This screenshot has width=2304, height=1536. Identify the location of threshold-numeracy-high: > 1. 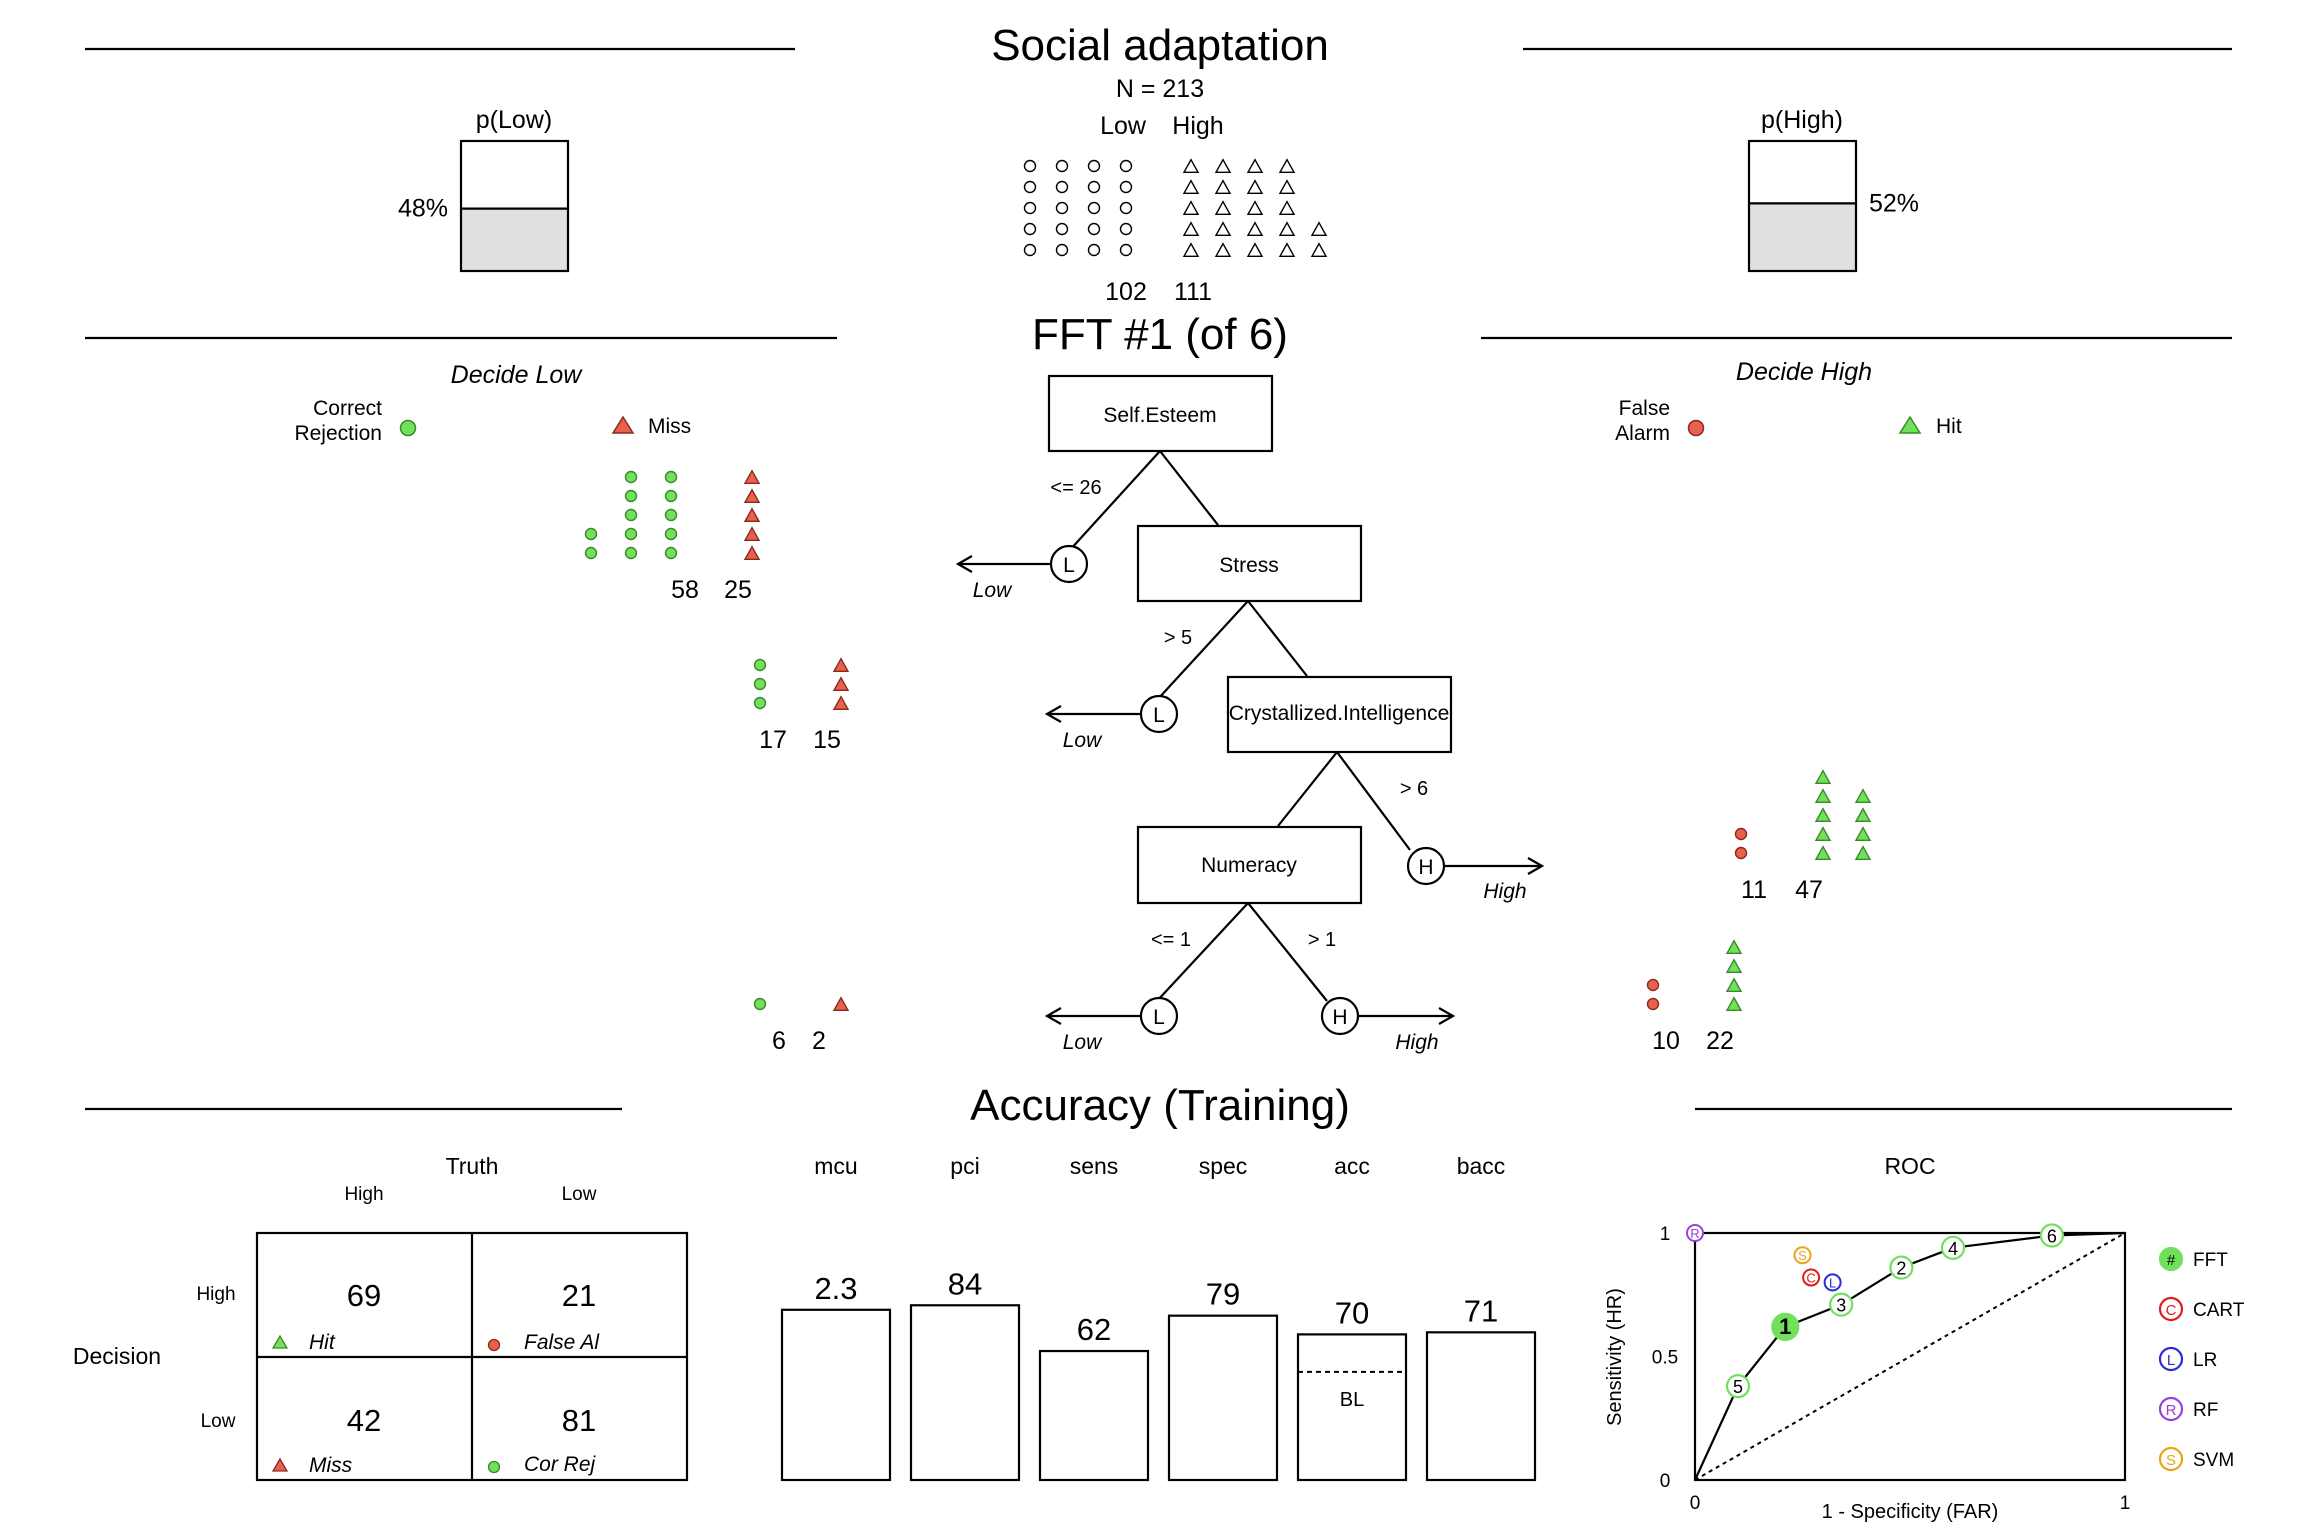
(1322, 940).